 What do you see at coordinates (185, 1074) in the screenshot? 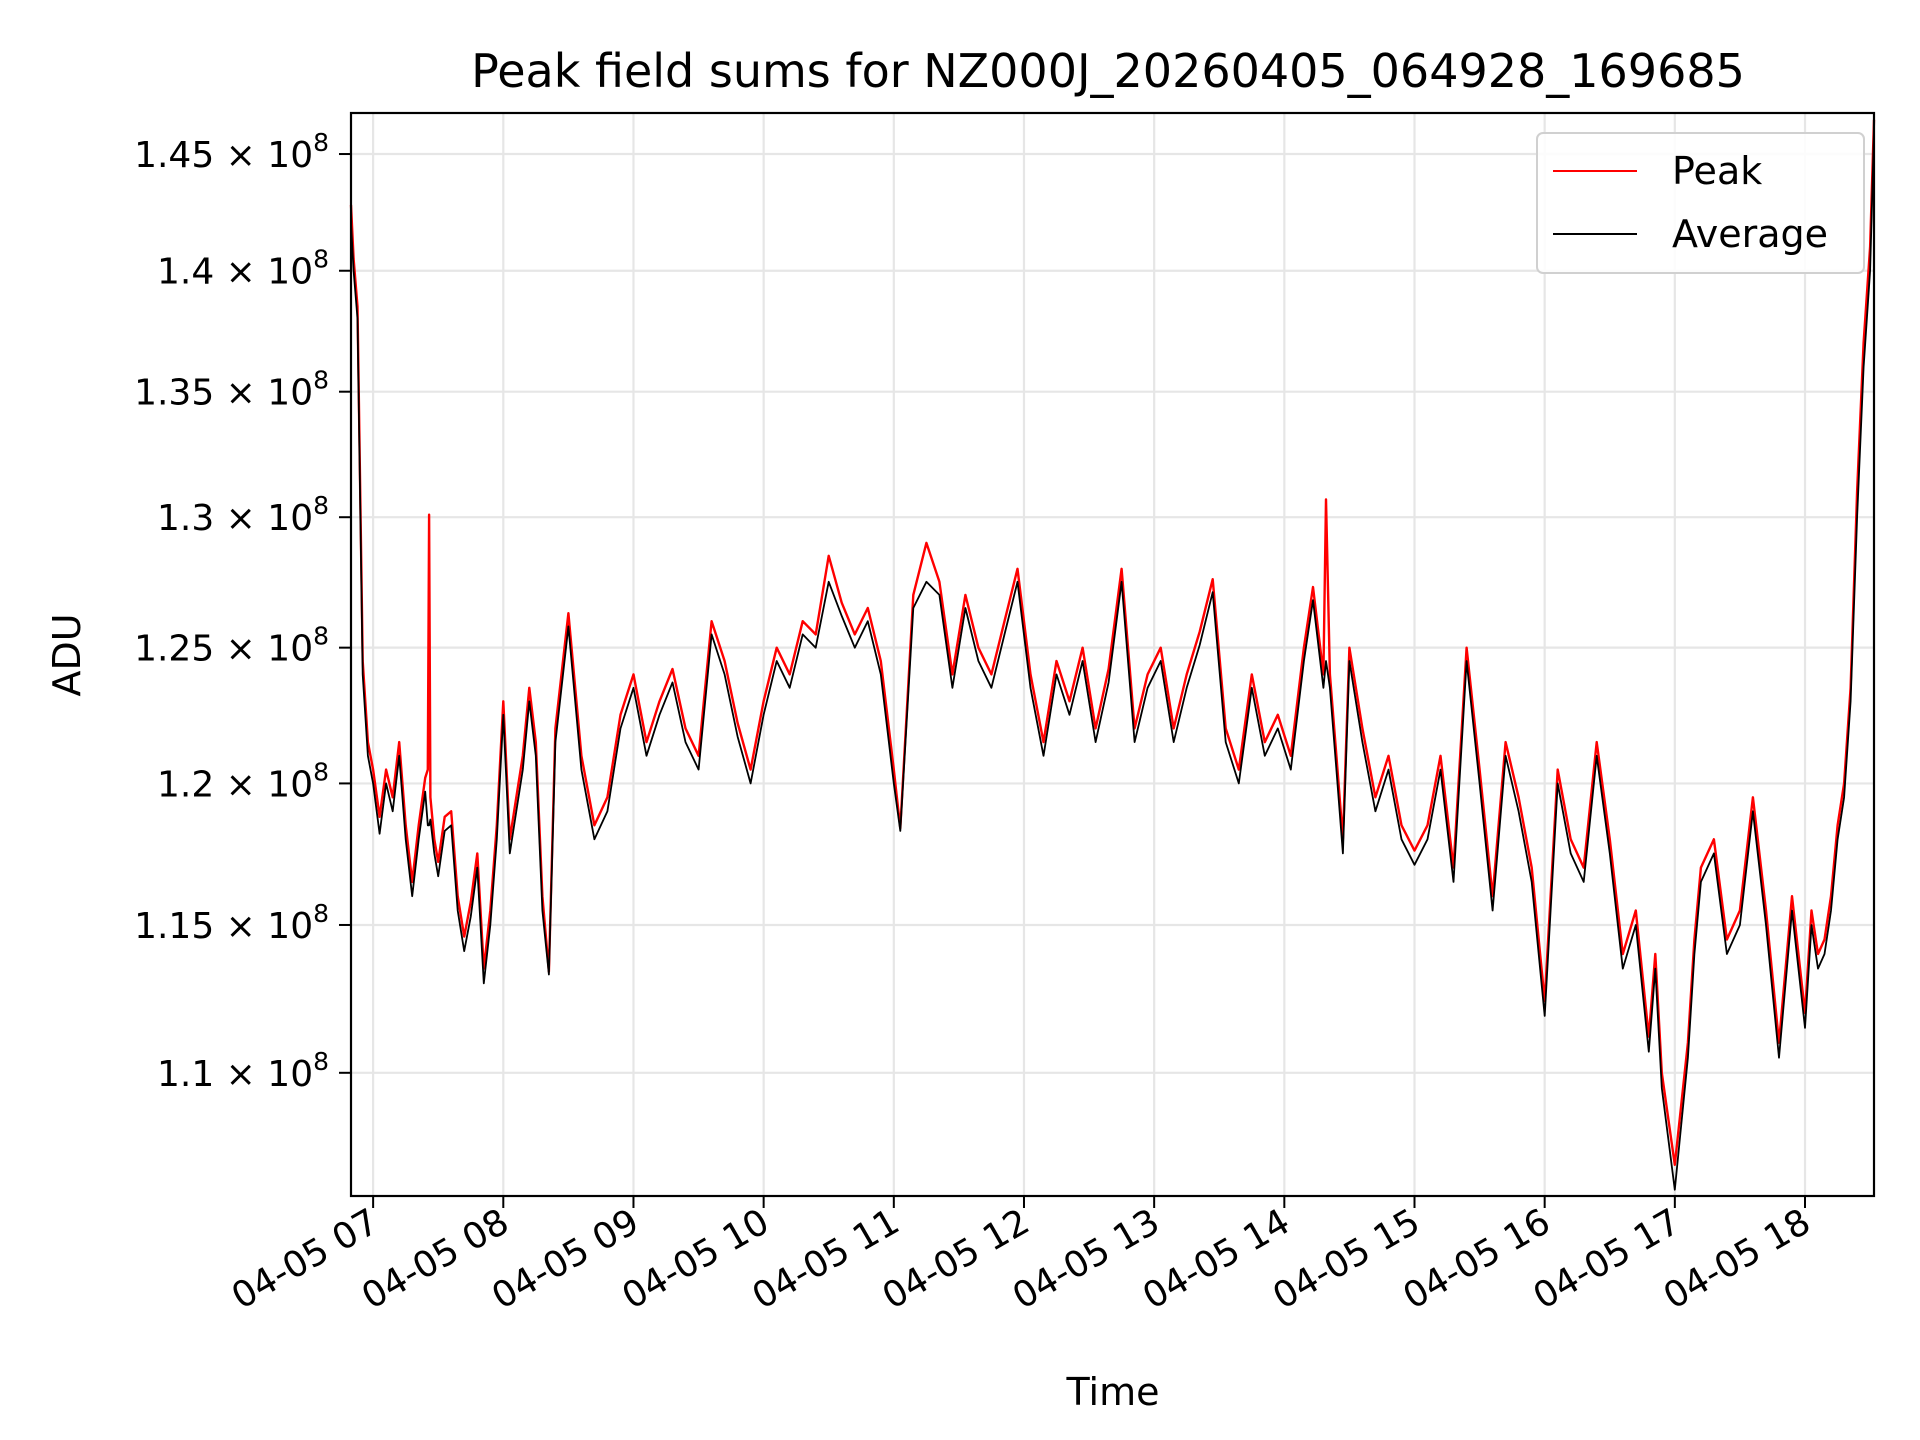
I see `y-tick-mantissa: 1.1` at bounding box center [185, 1074].